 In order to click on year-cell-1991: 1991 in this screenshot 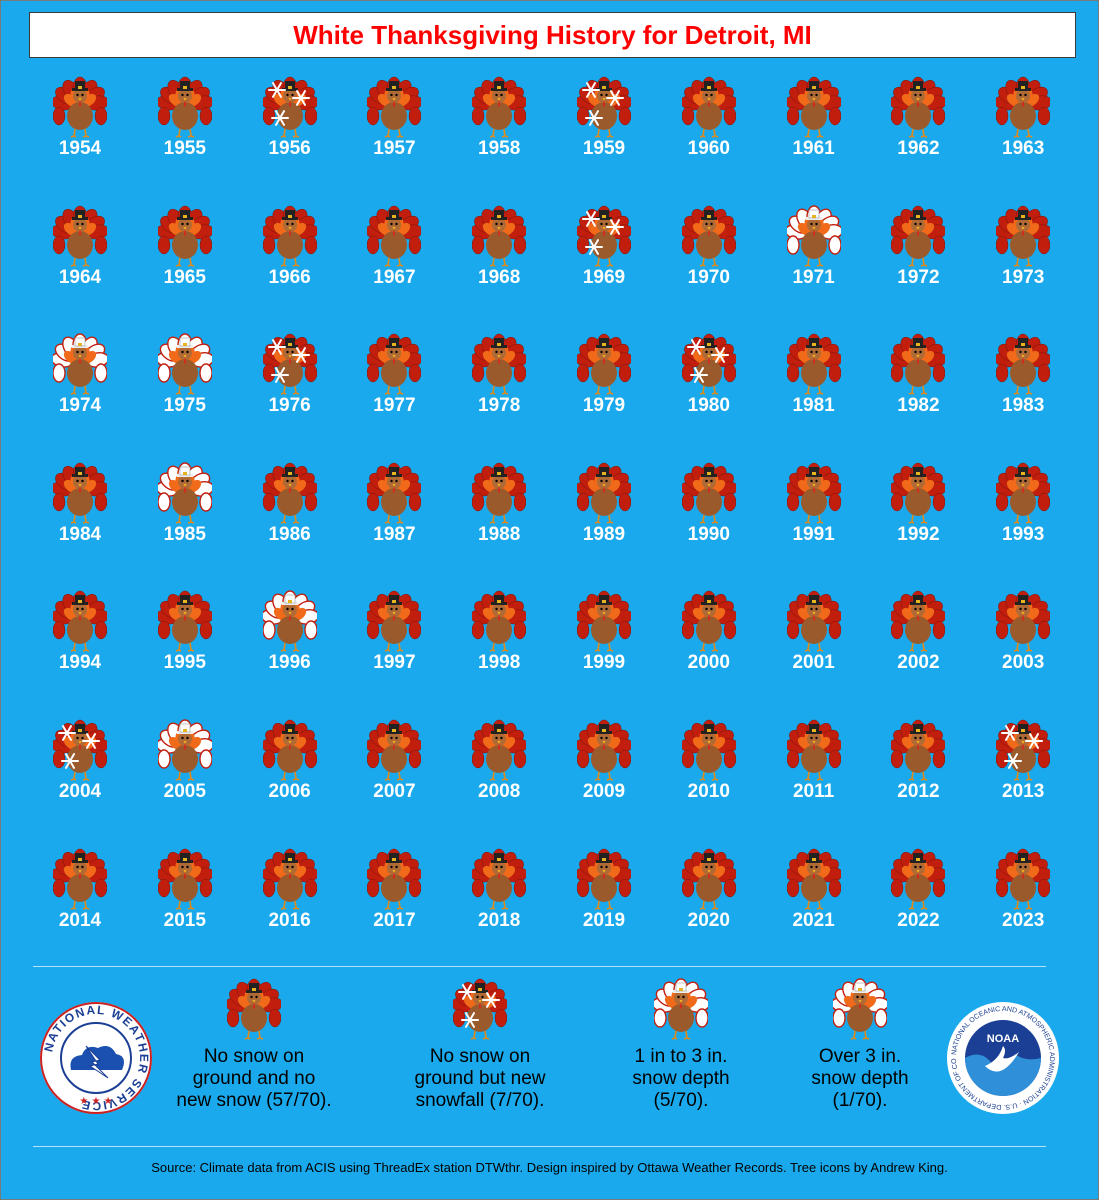, I will do `click(814, 512)`.